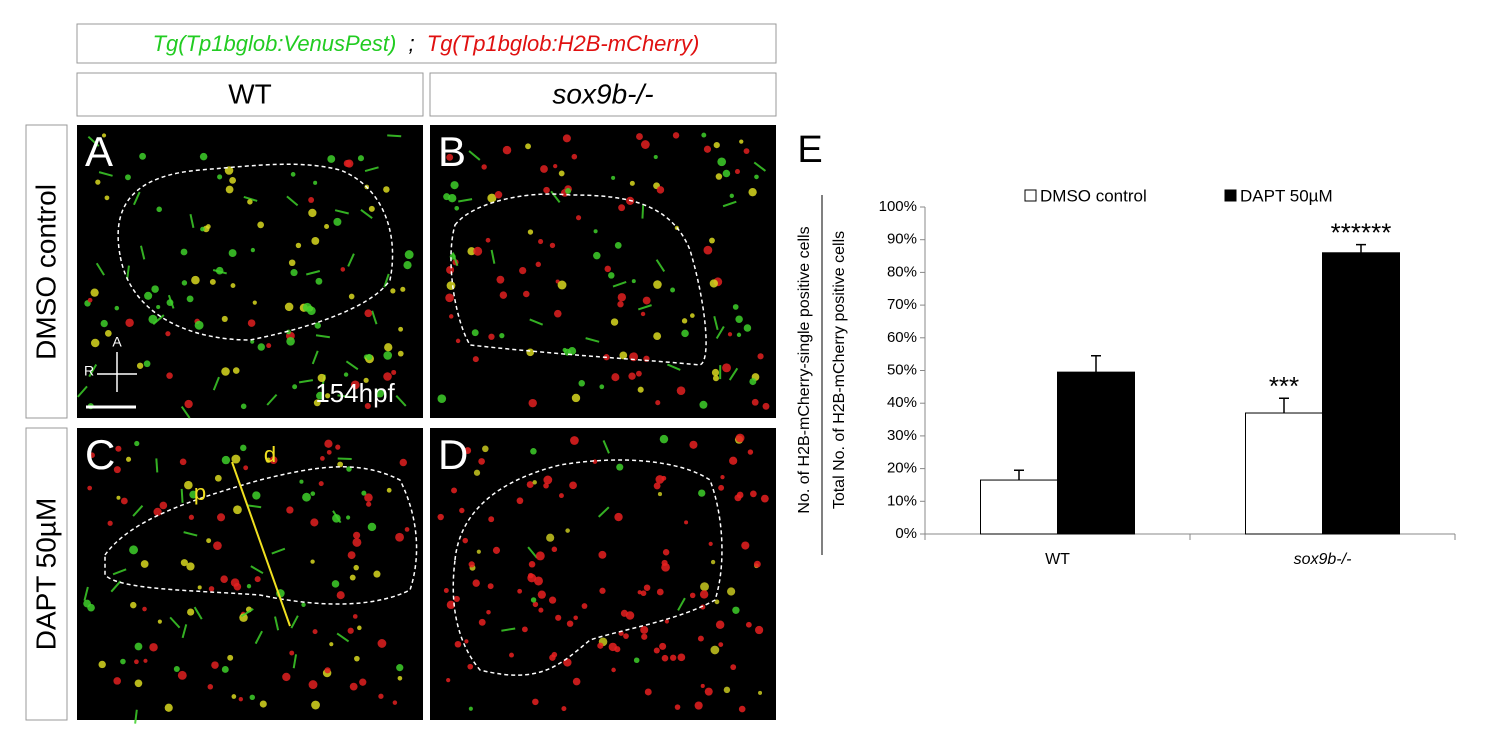 The image size is (1502, 753). What do you see at coordinates (902, 402) in the screenshot?
I see `y-tick-label: 40%` at bounding box center [902, 402].